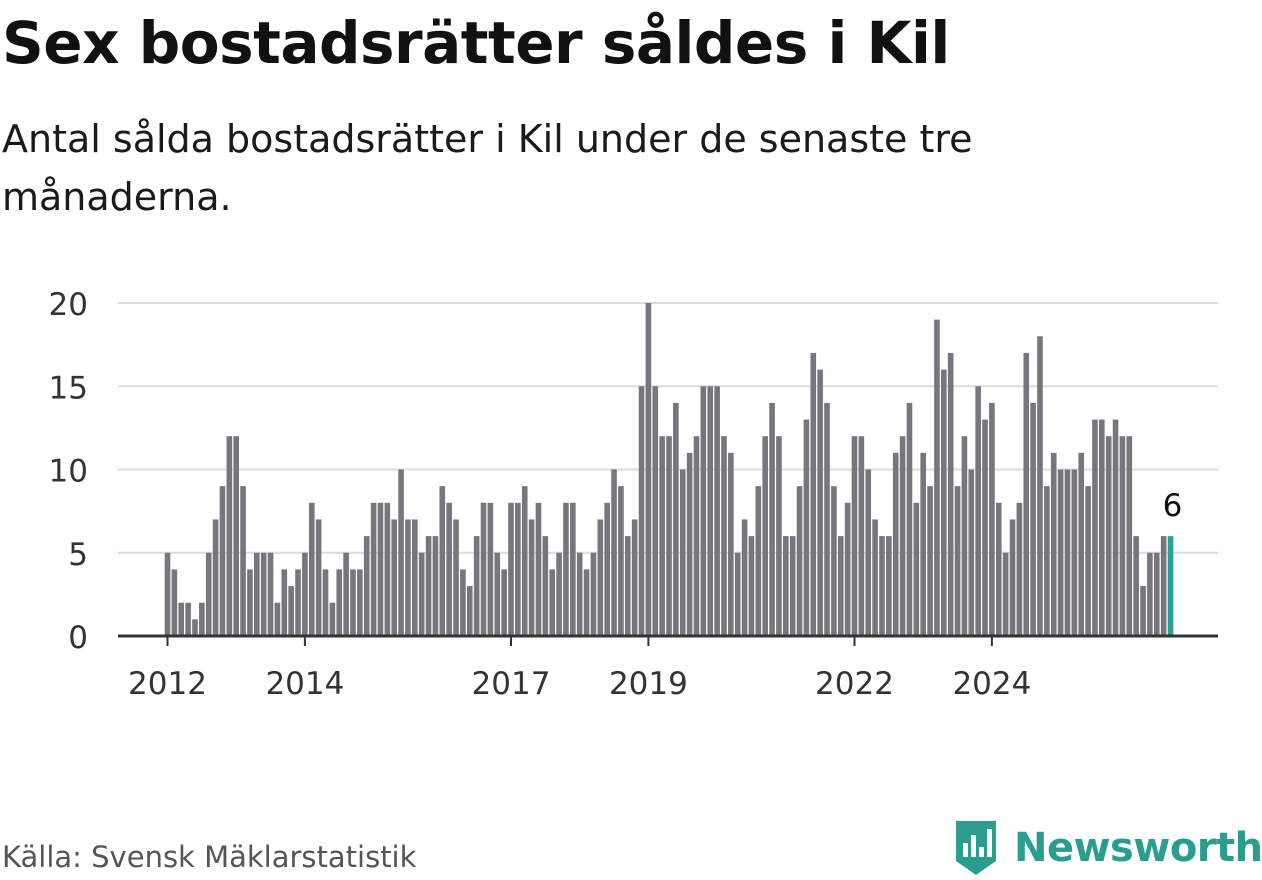 This screenshot has height=880, width=1262. I want to click on brand-logo: Newsworthy, so click(1107, 848).